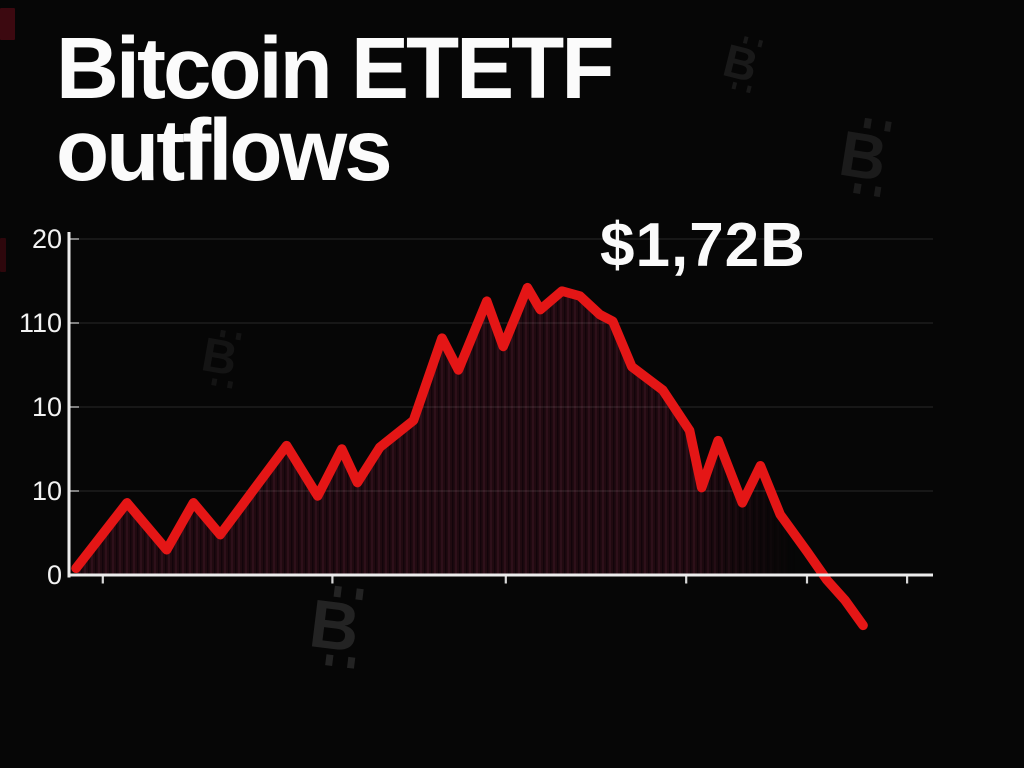 The height and width of the screenshot is (768, 1024). What do you see at coordinates (335, 68) in the screenshot?
I see `title-line-1: Bitcoin ETETF` at bounding box center [335, 68].